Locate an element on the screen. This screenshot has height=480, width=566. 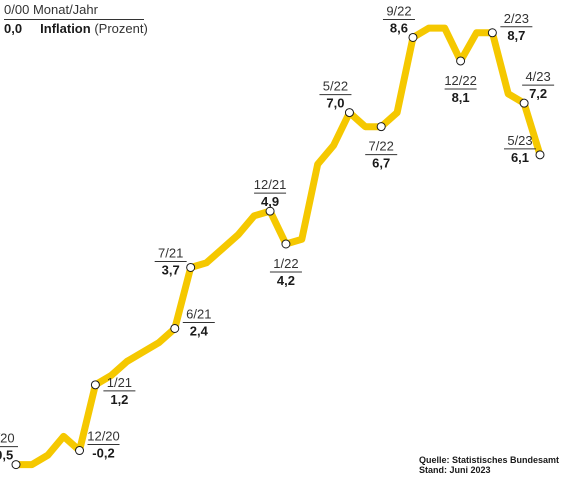
point-value-label: 3,7 is located at coordinates (171, 269).